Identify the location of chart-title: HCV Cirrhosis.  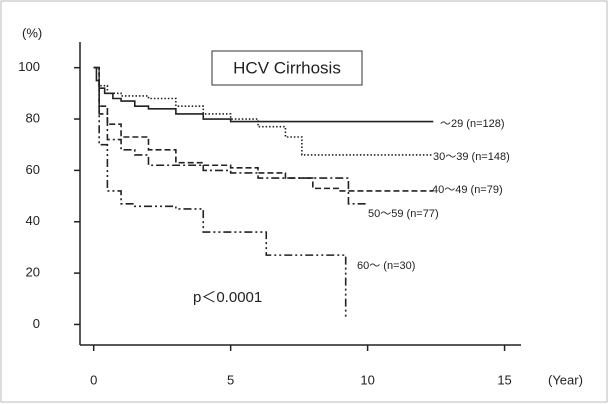
(287, 67).